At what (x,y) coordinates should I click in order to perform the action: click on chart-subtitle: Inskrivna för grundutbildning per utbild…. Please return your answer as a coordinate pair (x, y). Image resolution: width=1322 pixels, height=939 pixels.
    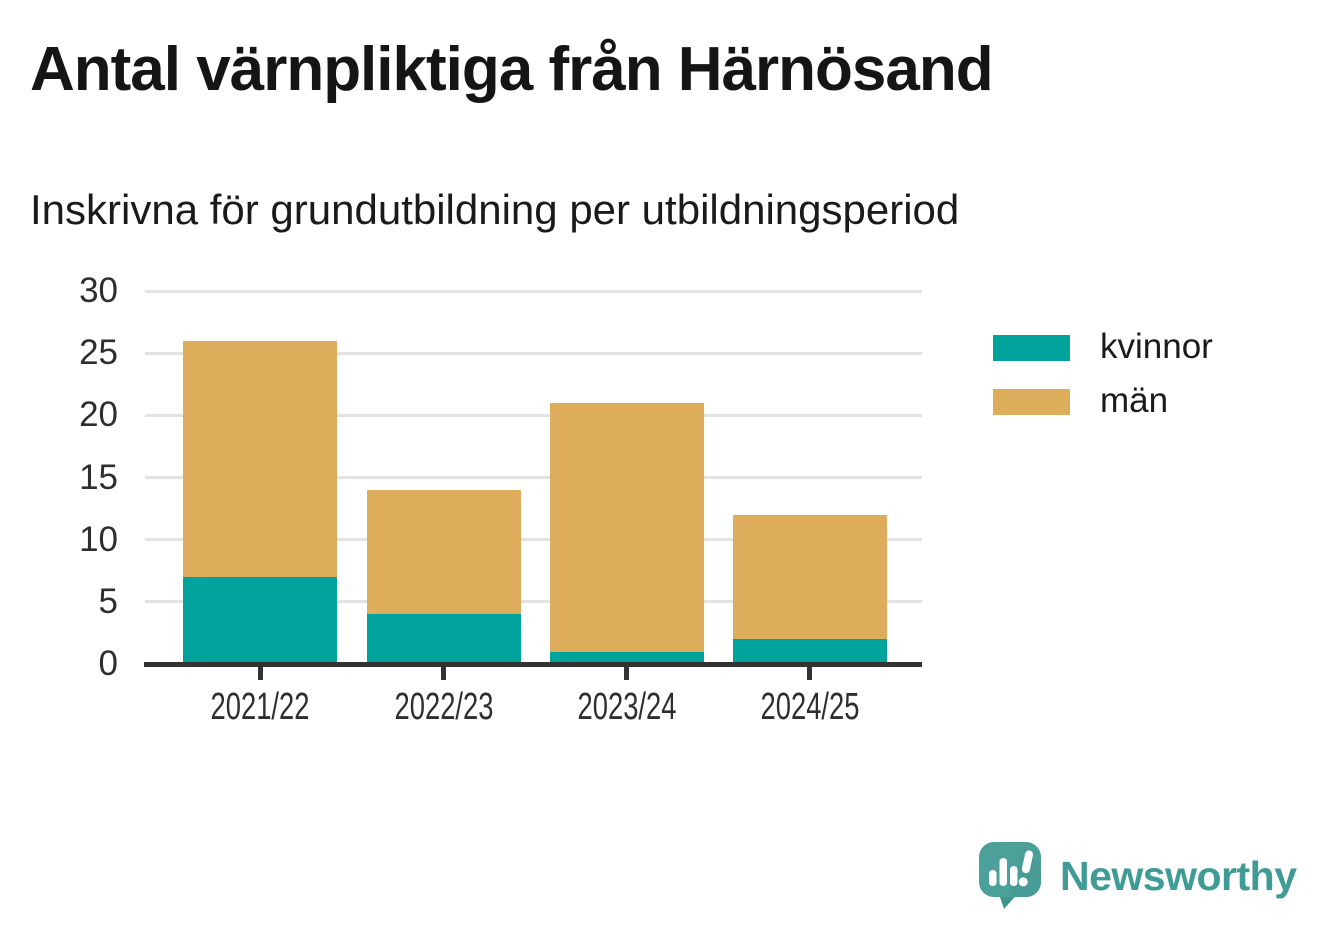
    Looking at the image, I should click on (495, 209).